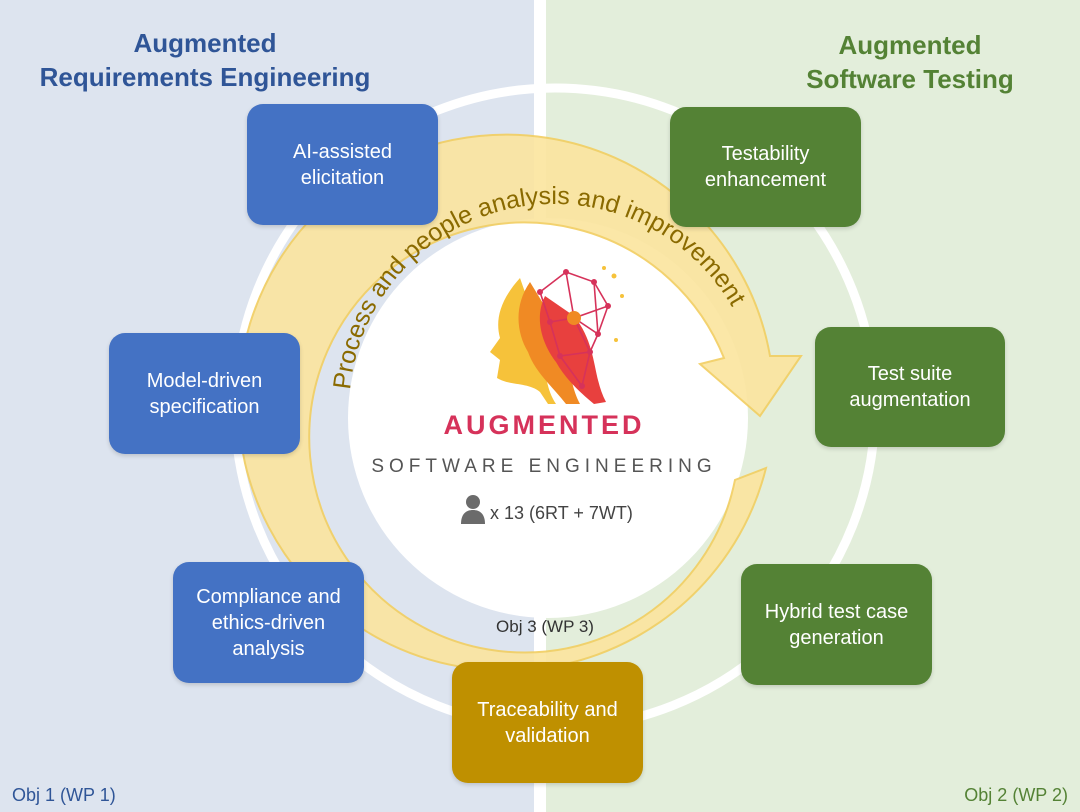 The image size is (1080, 812). I want to click on box-ai-assisted-elicitation: AI-assisted elicitation, so click(342, 164).